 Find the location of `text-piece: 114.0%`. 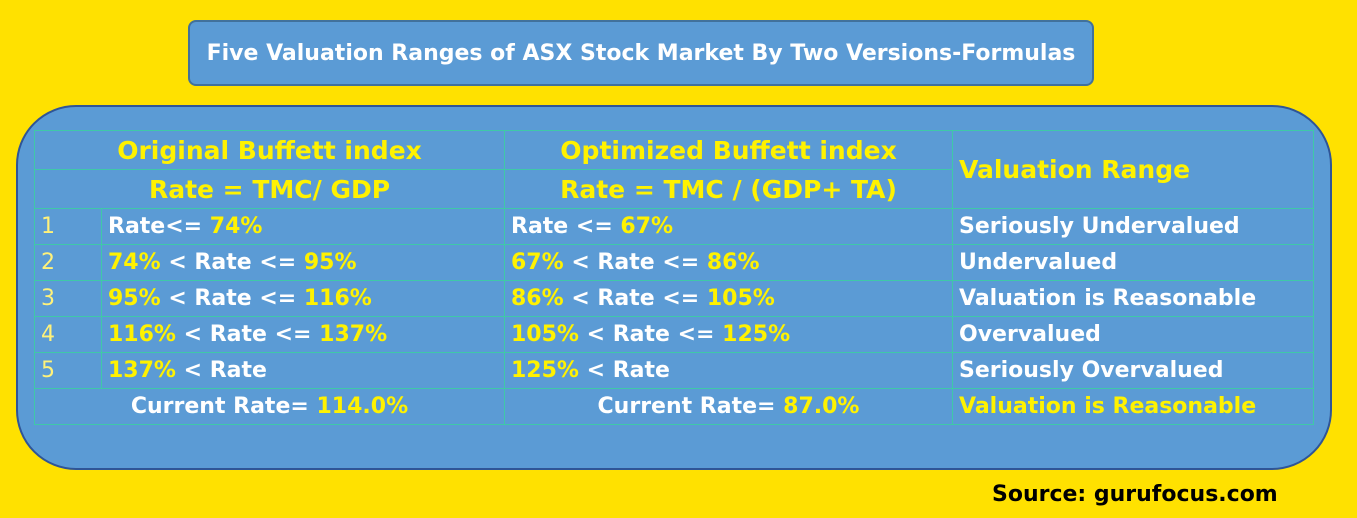

text-piece: 114.0% is located at coordinates (362, 406).